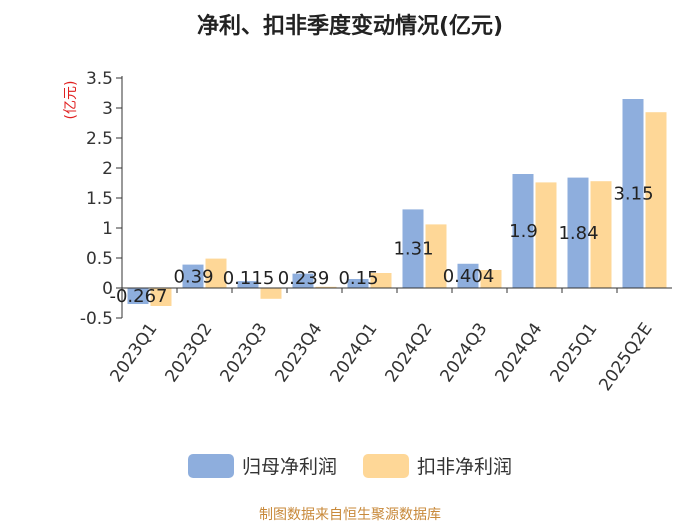 Image resolution: width=700 pixels, height=525 pixels. Describe the element at coordinates (96, 319) in the screenshot. I see `y-tick-label: -0.5` at that location.